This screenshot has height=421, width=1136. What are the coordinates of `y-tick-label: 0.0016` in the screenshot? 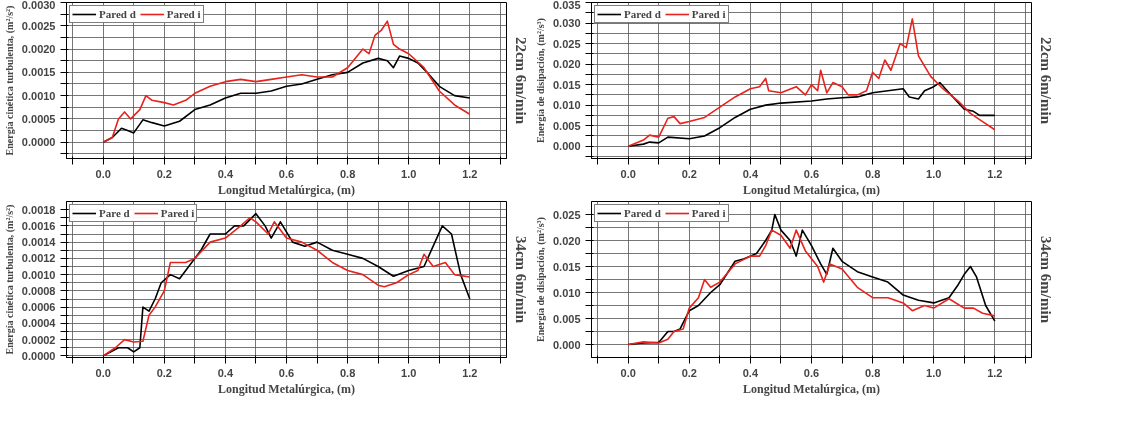 It's located at (38, 225).